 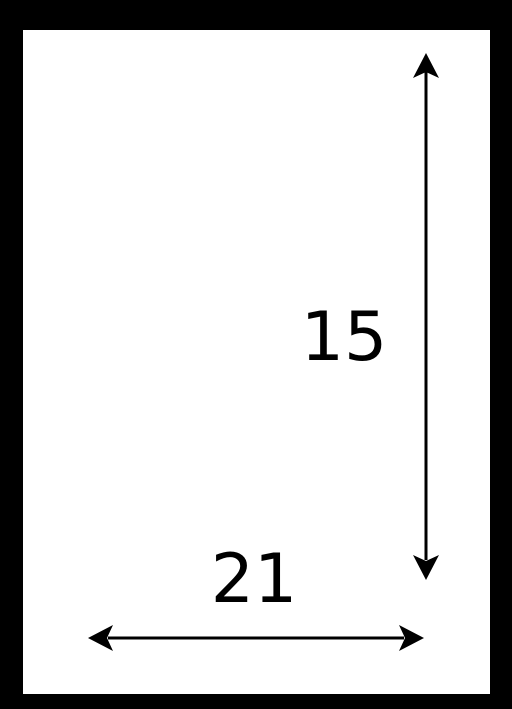 I want to click on vertical-dimension-arrow, so click(x=426, y=316).